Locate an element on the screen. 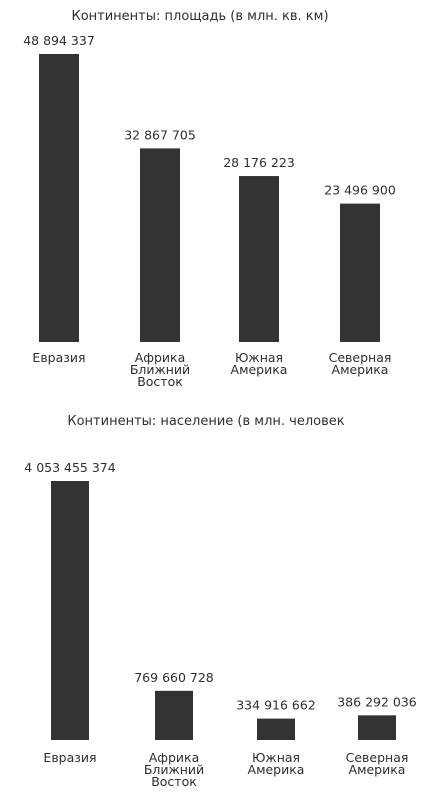 This screenshot has width=425, height=802. chart-2-category-label-2-line-1: Африка is located at coordinates (174, 757).